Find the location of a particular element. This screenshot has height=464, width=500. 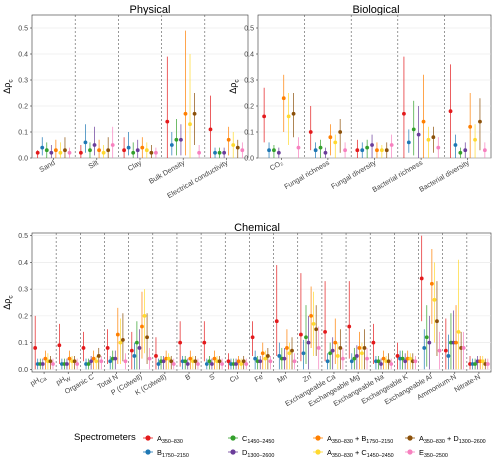

legend-label: D1300–2600 is located at coordinates (258, 453).